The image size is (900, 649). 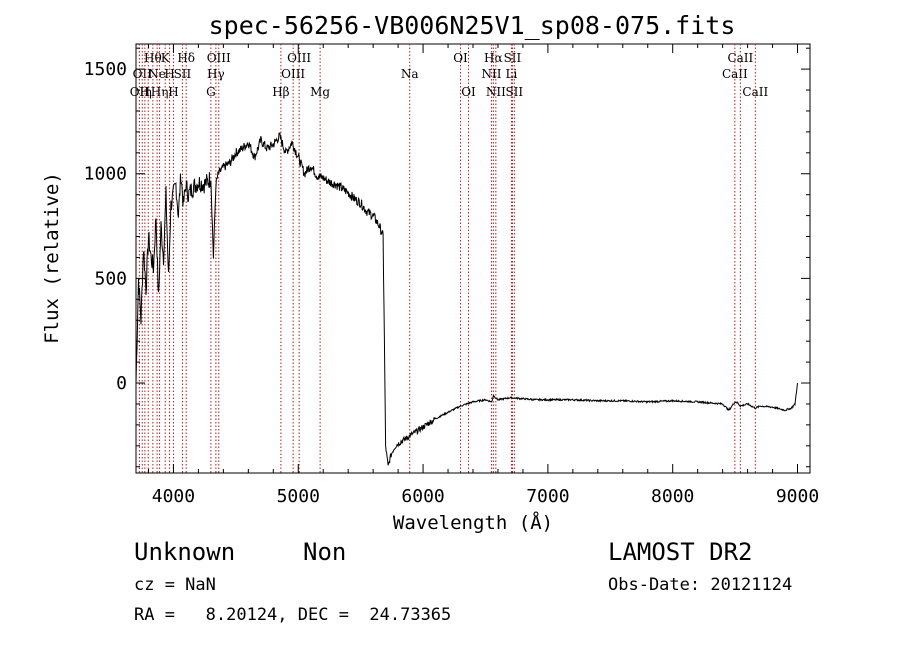 What do you see at coordinates (797, 496) in the screenshot?
I see `x-tick-label: 9000` at bounding box center [797, 496].